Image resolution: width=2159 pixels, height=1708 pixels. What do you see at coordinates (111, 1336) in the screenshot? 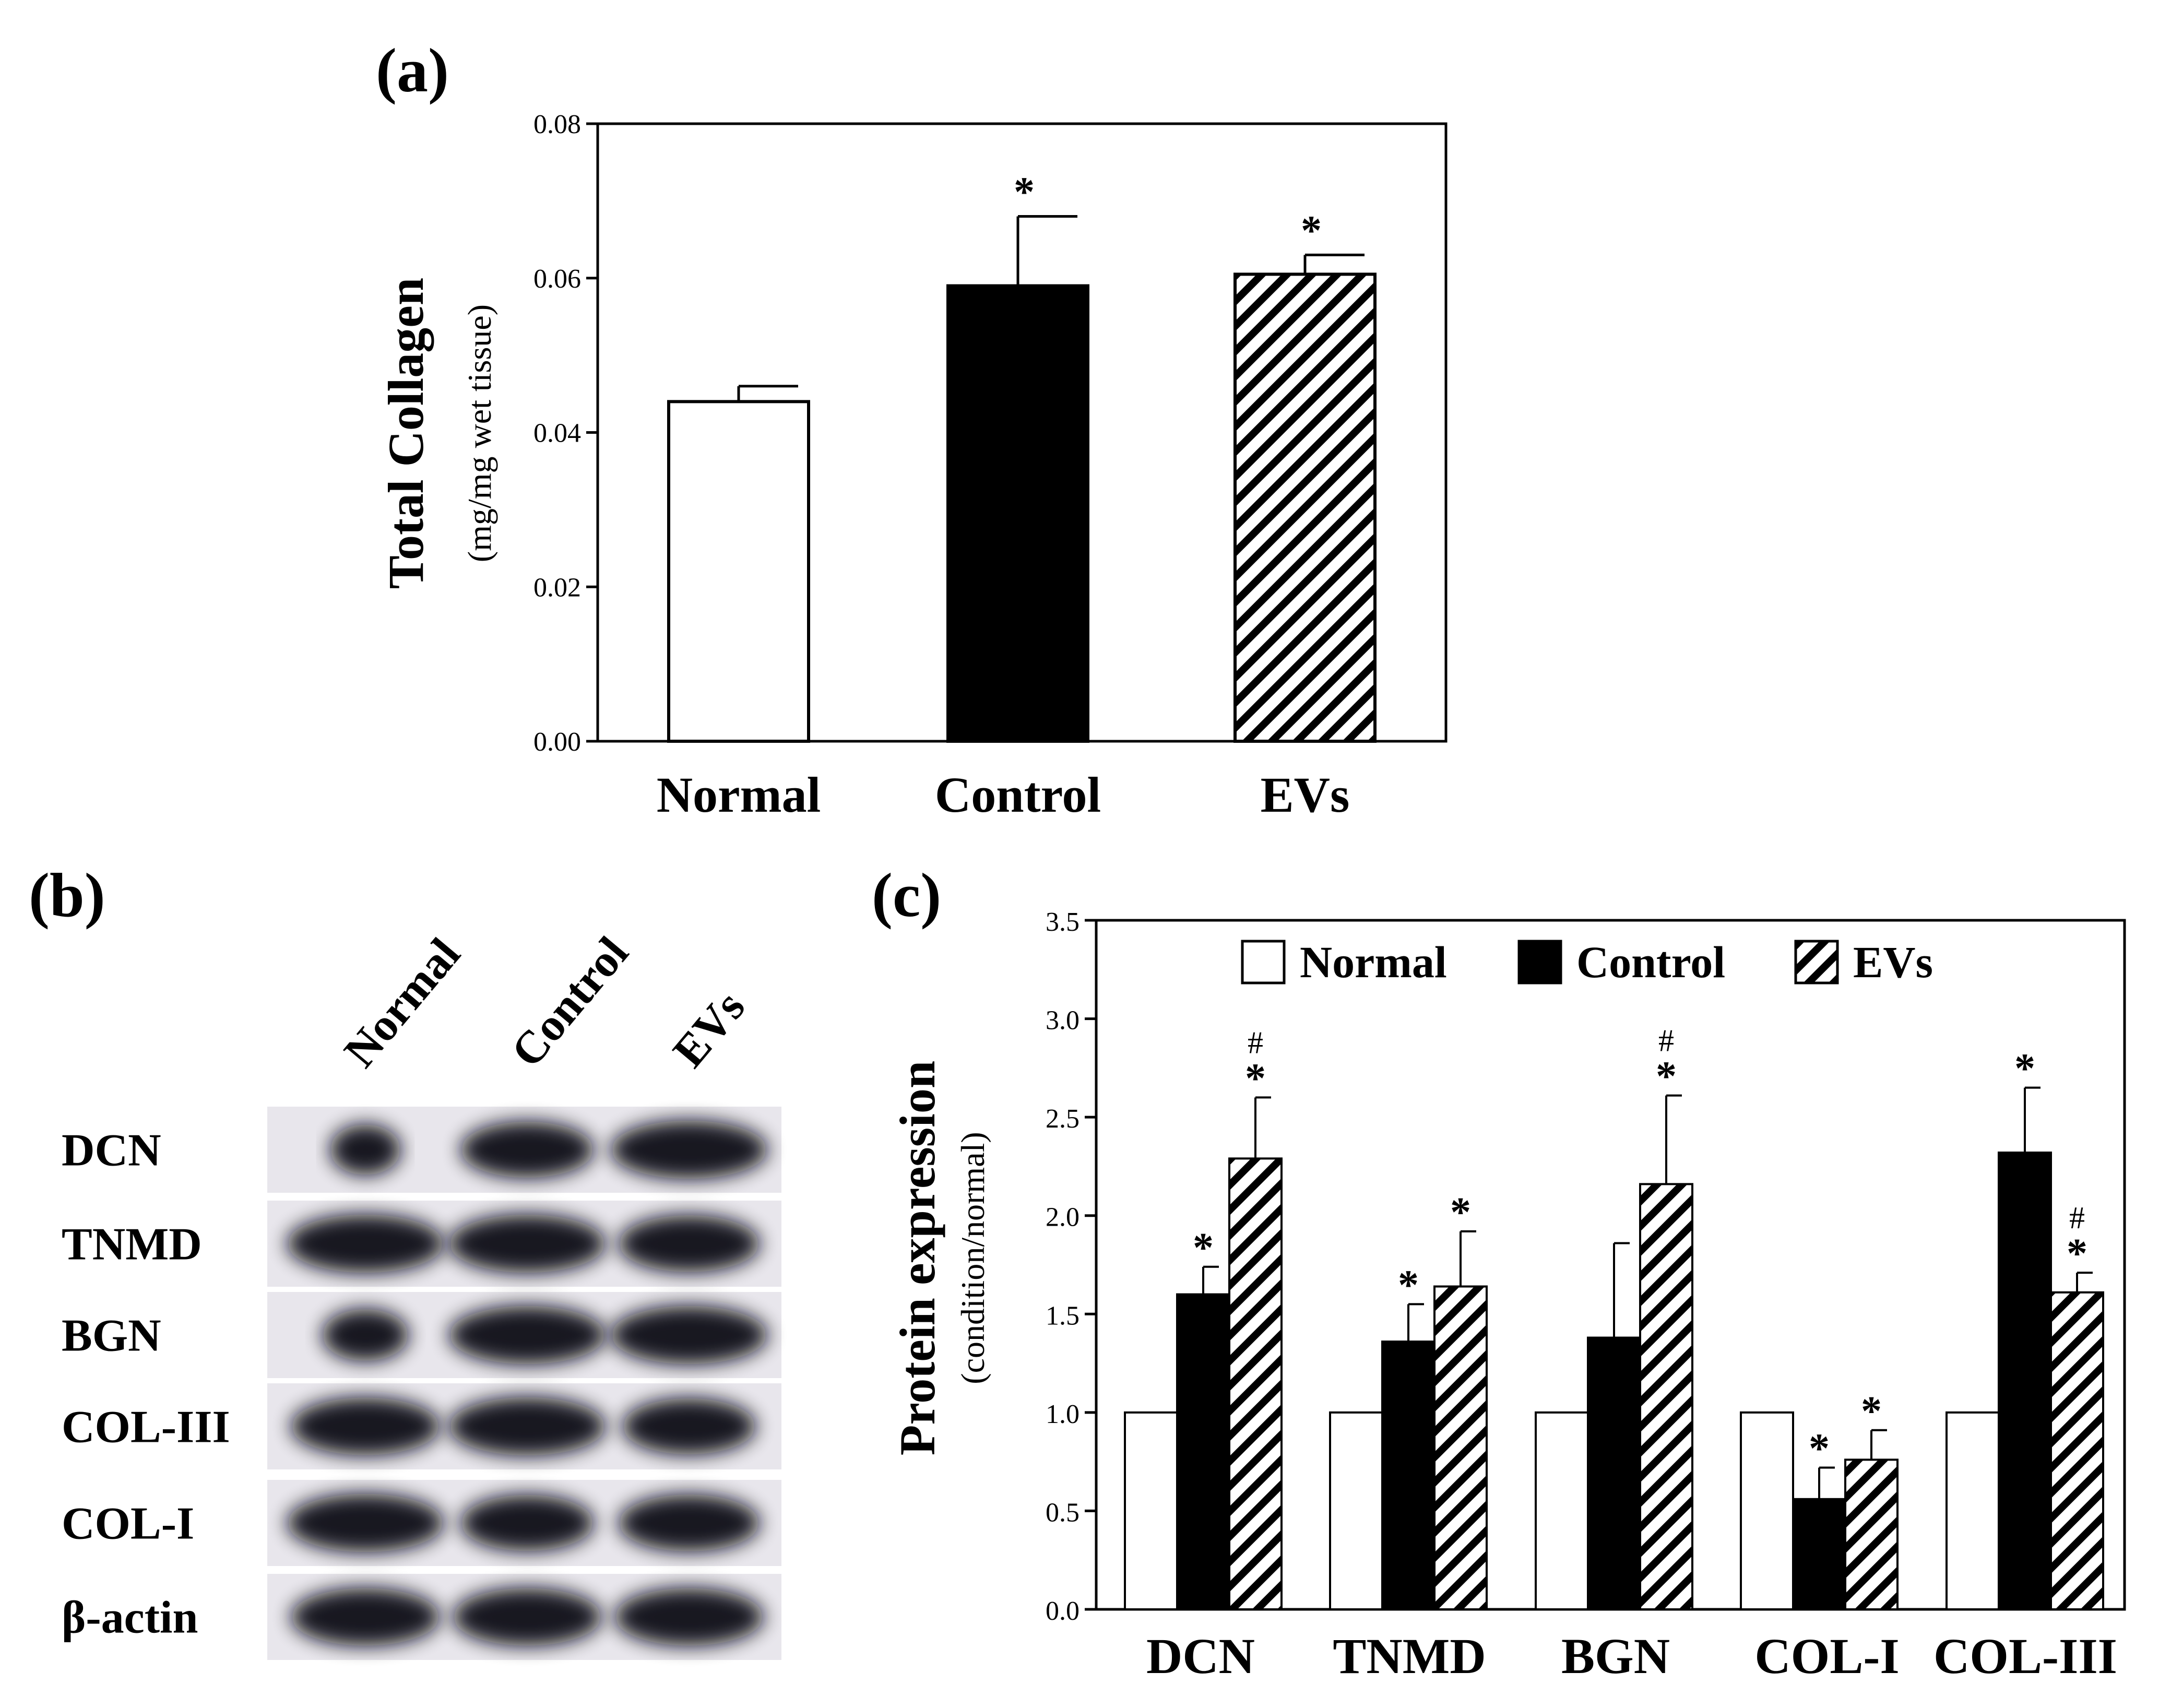
I see `blot-row-label: BGN` at bounding box center [111, 1336].